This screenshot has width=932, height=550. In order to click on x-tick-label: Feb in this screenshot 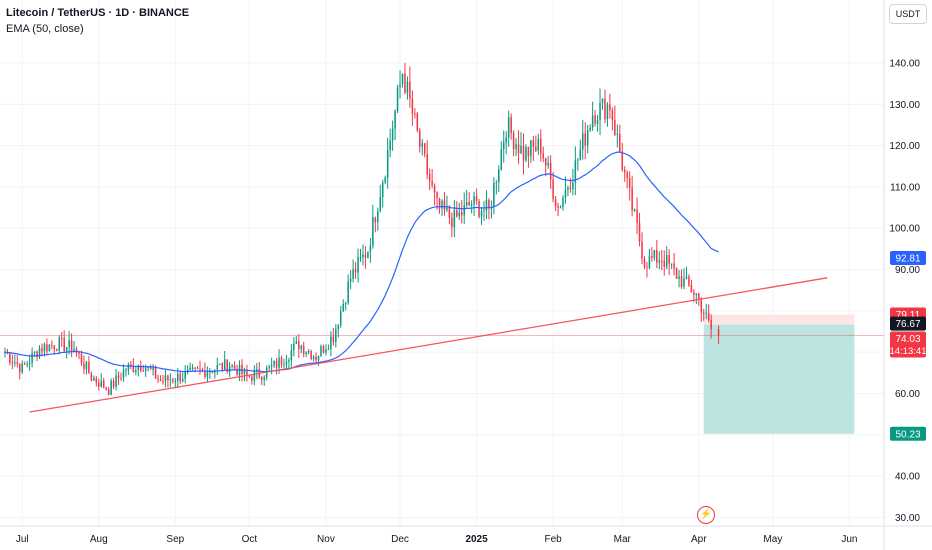, I will do `click(554, 539)`.